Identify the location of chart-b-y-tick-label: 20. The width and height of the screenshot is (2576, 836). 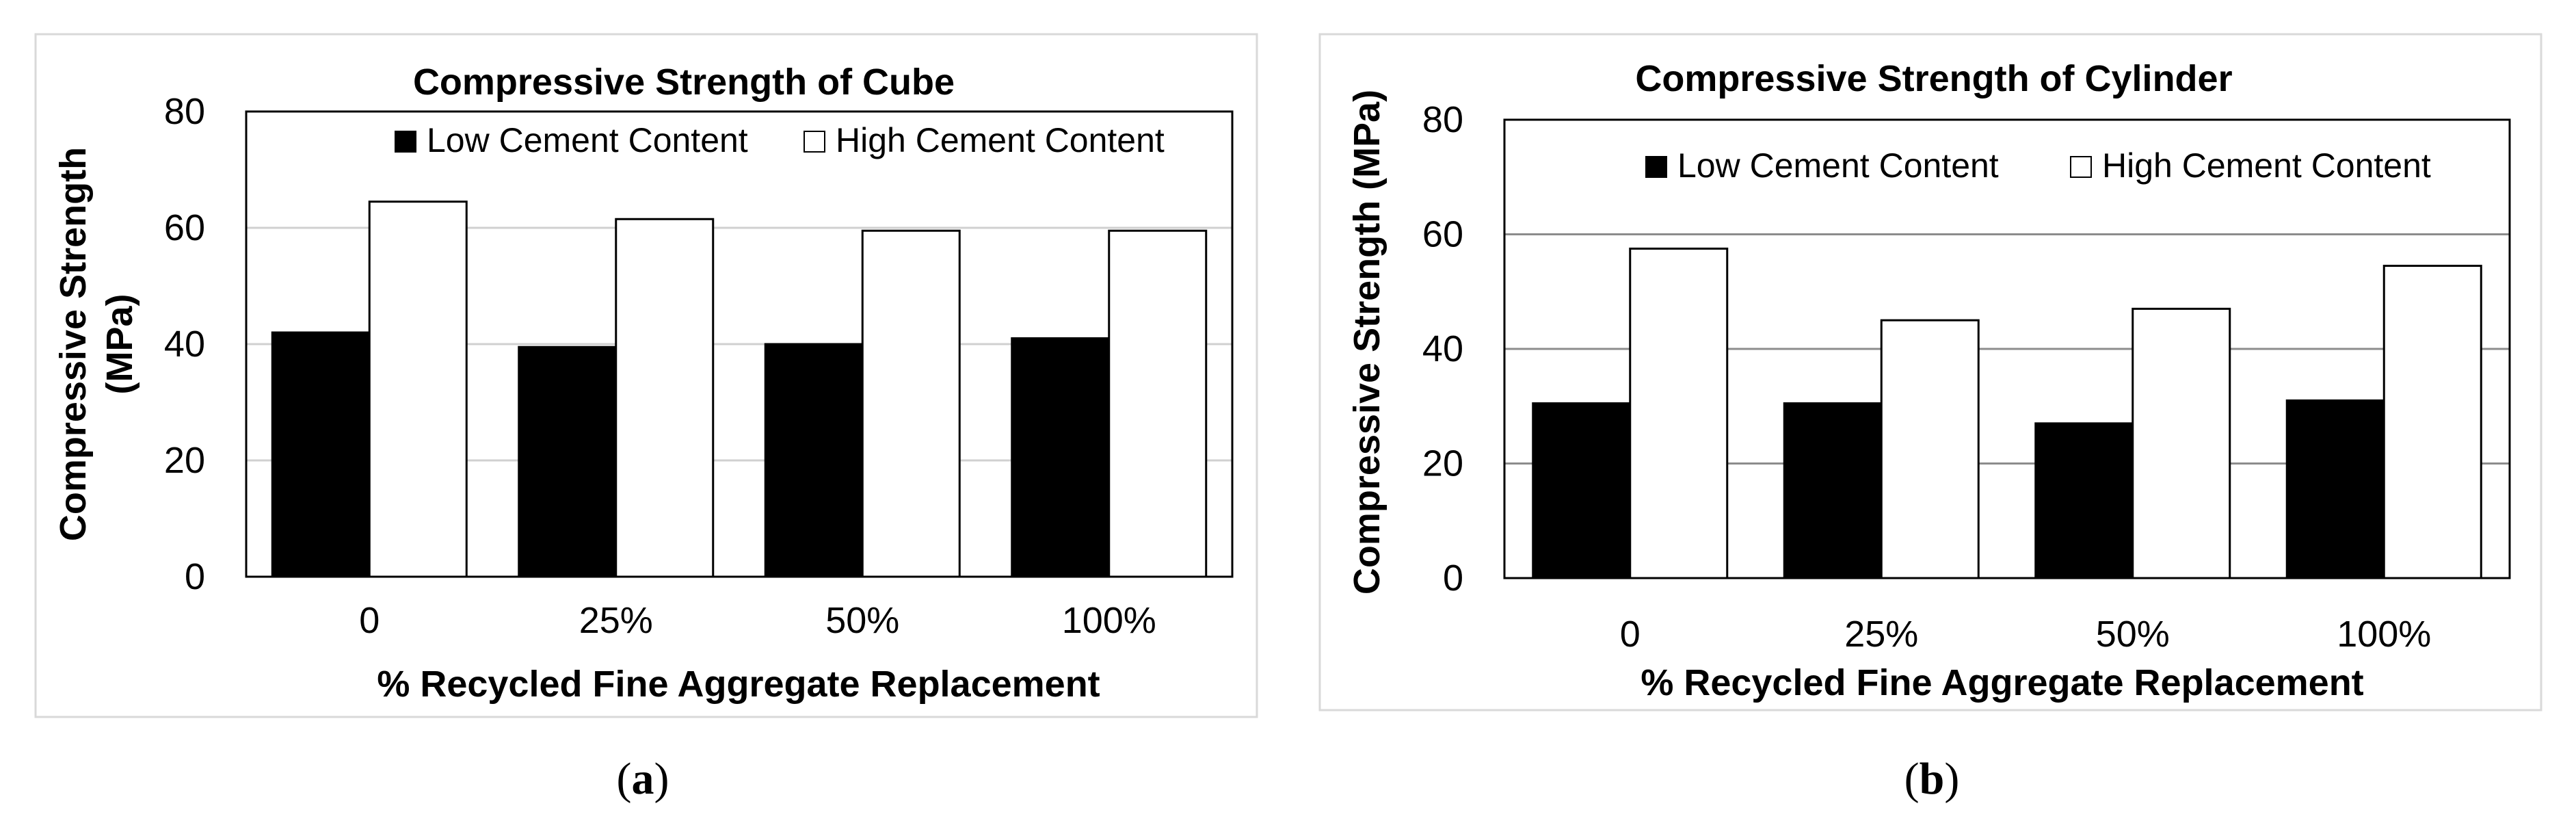
(1442, 464).